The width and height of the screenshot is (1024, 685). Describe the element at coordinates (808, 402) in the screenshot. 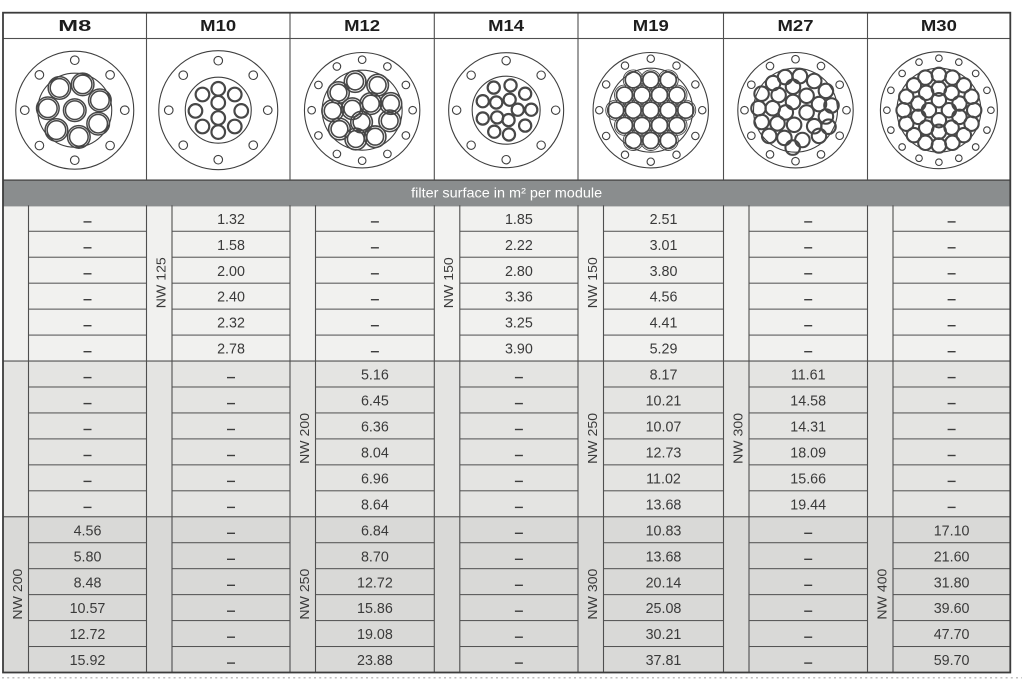

I see `svg-text: 14.58` at that location.